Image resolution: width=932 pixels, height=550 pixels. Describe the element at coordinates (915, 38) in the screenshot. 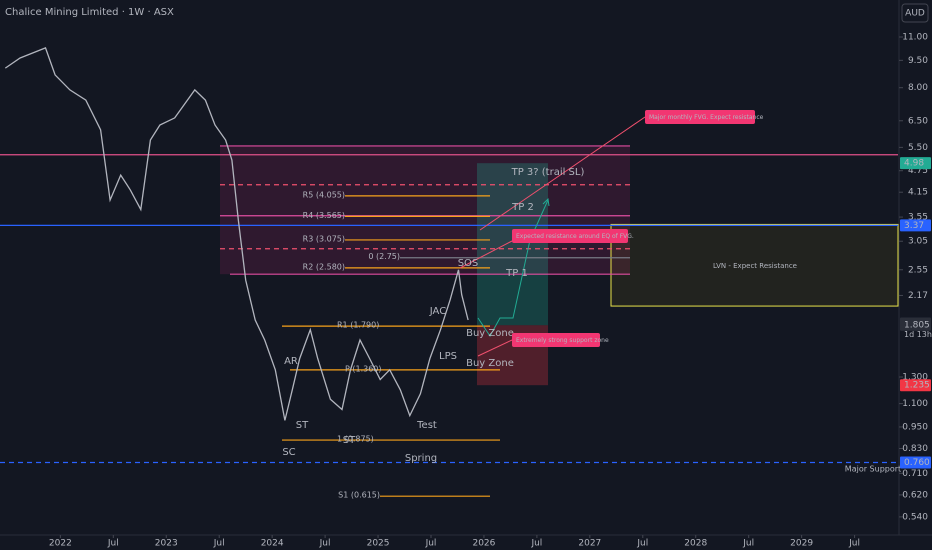

I see `y-tick-label: 11.00` at that location.